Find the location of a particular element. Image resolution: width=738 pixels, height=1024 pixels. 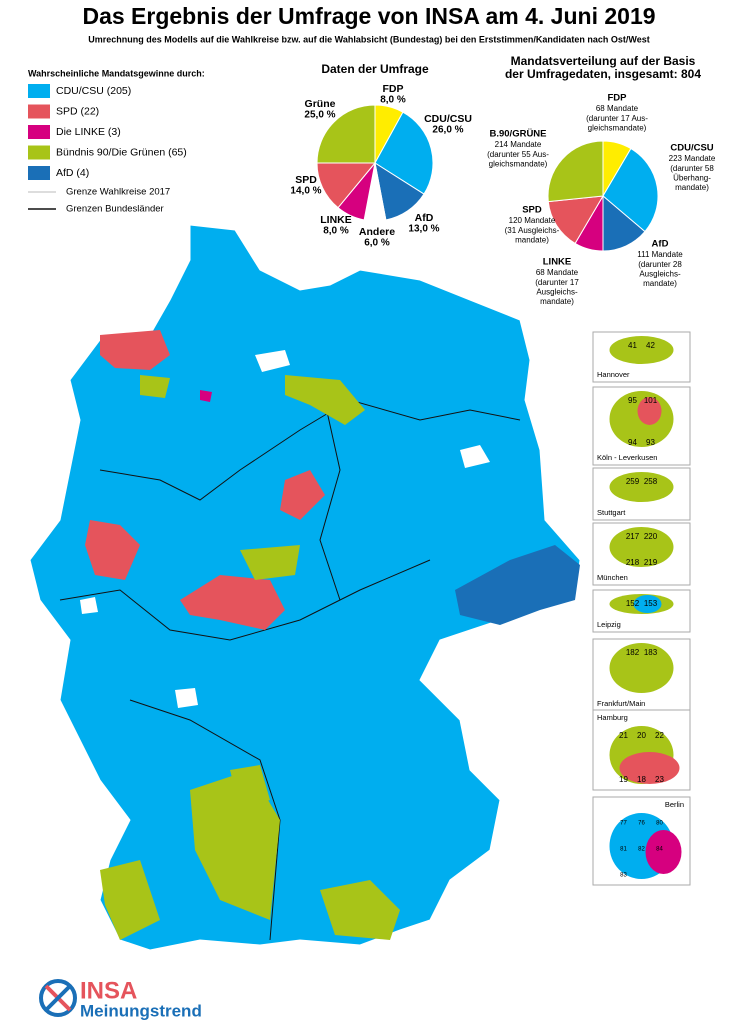

slice-name: Andere is located at coordinates (377, 232).